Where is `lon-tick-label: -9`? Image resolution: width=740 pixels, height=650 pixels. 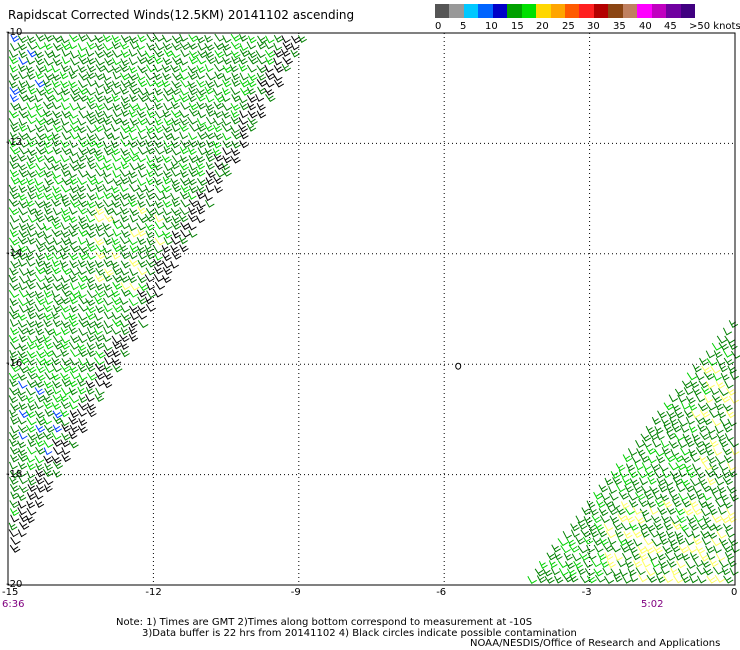
lon-tick-label: -9 is located at coordinates (295, 592).